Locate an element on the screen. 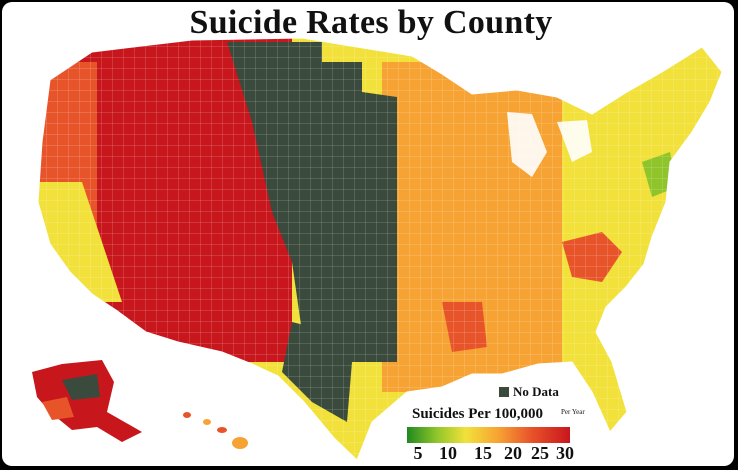  map-title: Suicide Rates by County is located at coordinates (371, 22).